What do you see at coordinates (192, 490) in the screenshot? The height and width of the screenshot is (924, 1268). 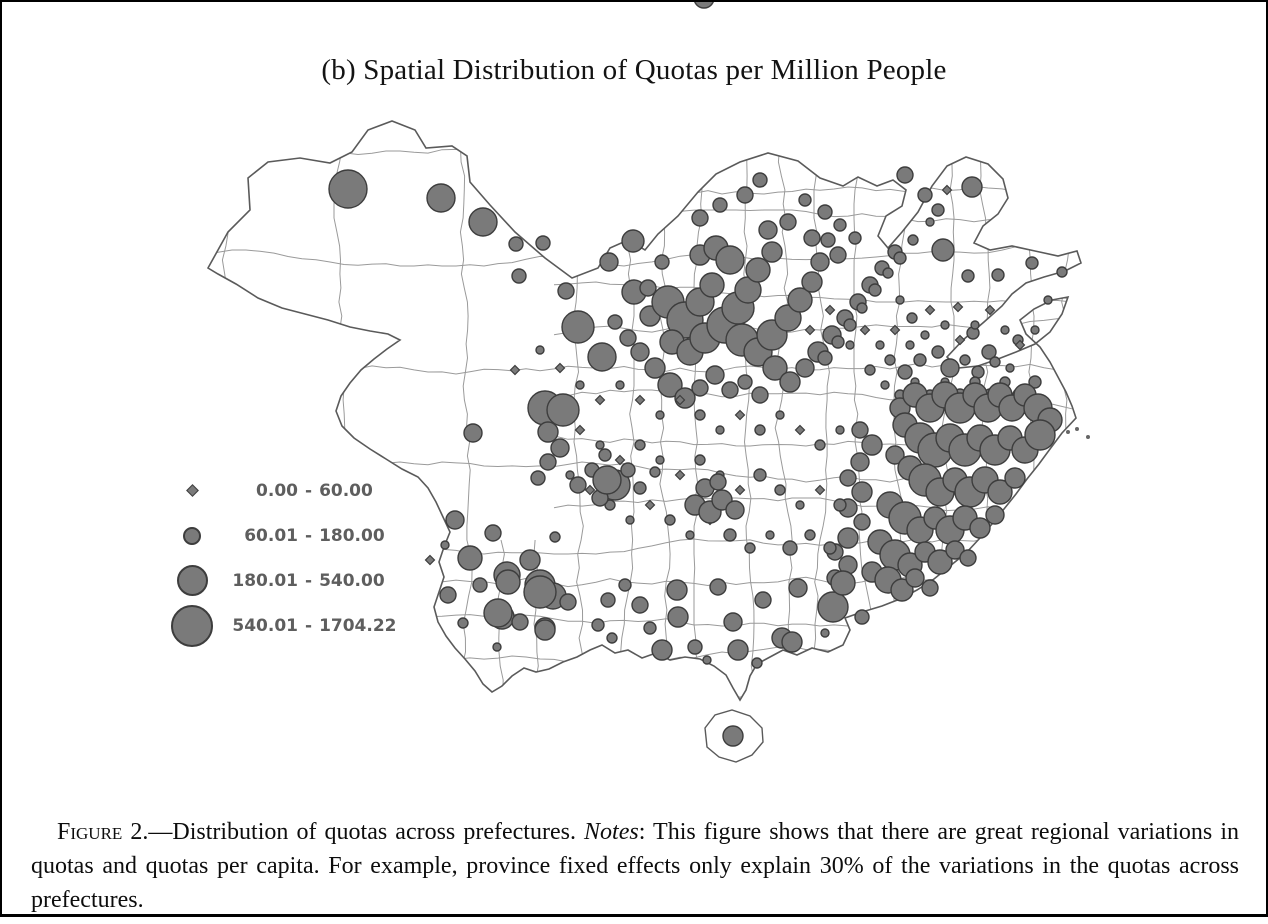 I see `diamond-marker-icon` at bounding box center [192, 490].